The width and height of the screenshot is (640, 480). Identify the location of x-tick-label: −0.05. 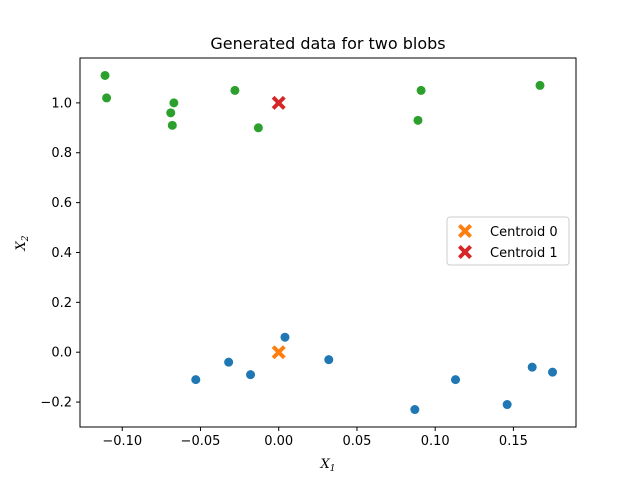
(201, 441).